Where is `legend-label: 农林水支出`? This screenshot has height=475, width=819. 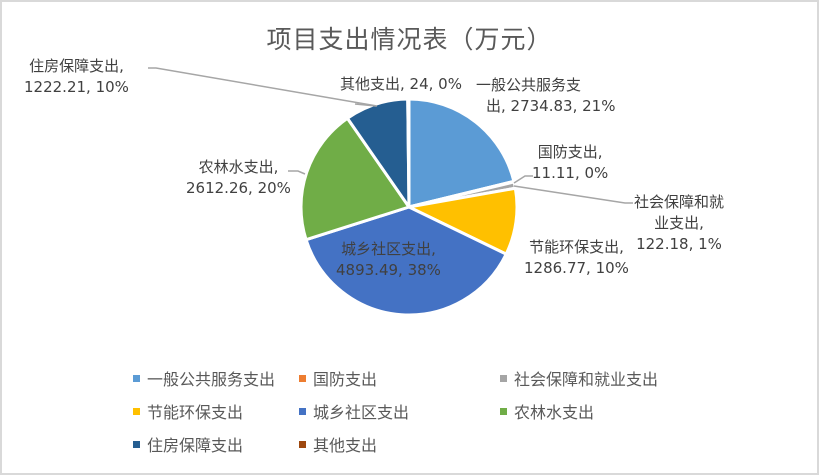 legend-label: 农林水支出 is located at coordinates (554, 412).